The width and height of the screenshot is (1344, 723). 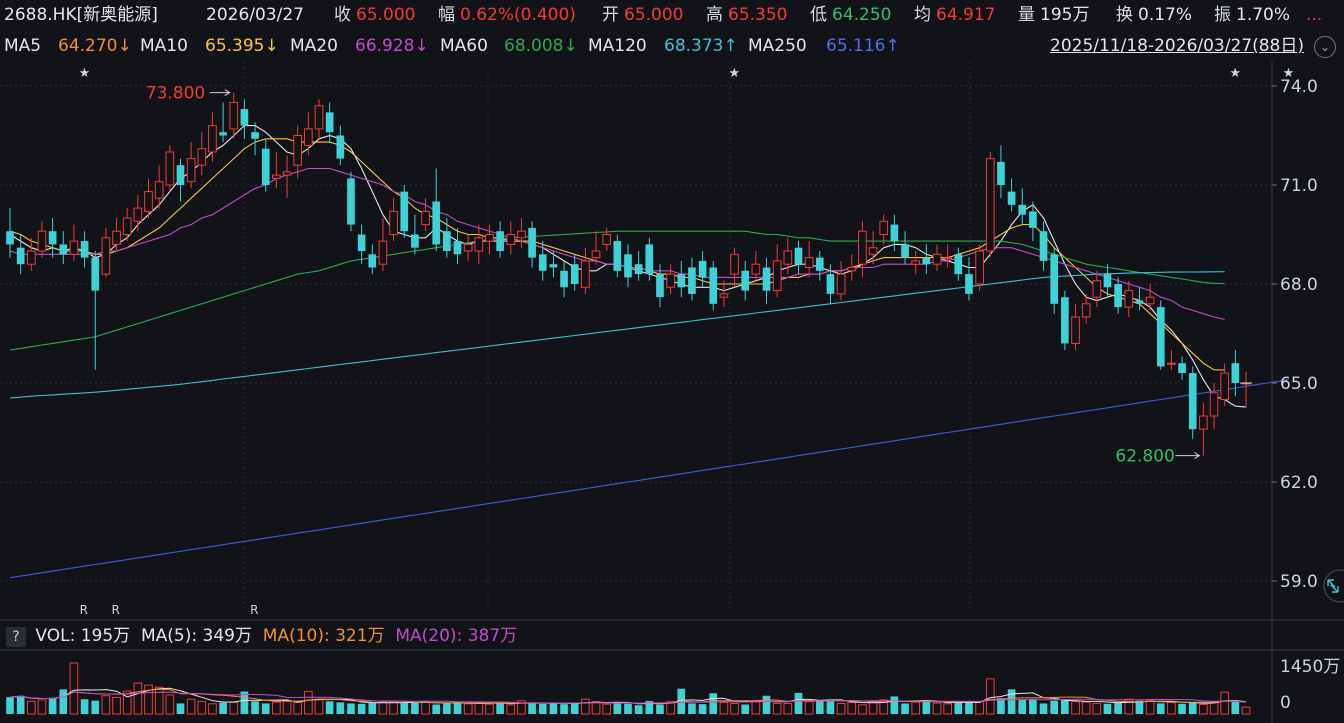 I want to click on vol-label: VOL:, so click(x=55, y=636).